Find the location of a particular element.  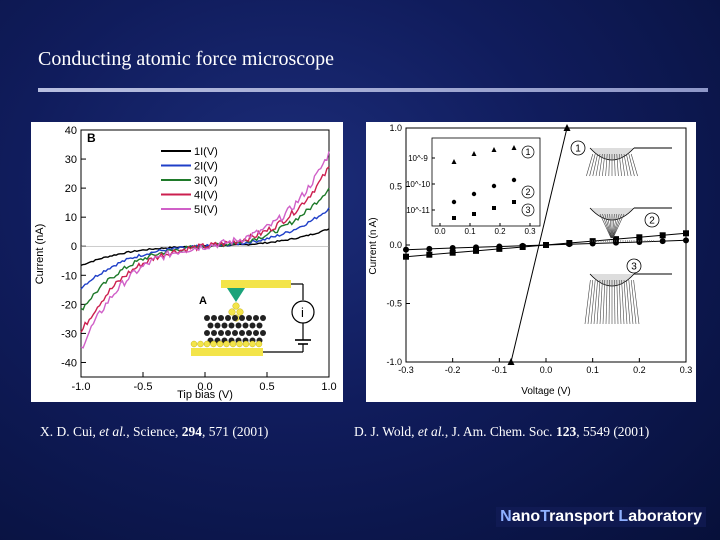

x-tick-label-right: 0.1 is located at coordinates (592, 370).